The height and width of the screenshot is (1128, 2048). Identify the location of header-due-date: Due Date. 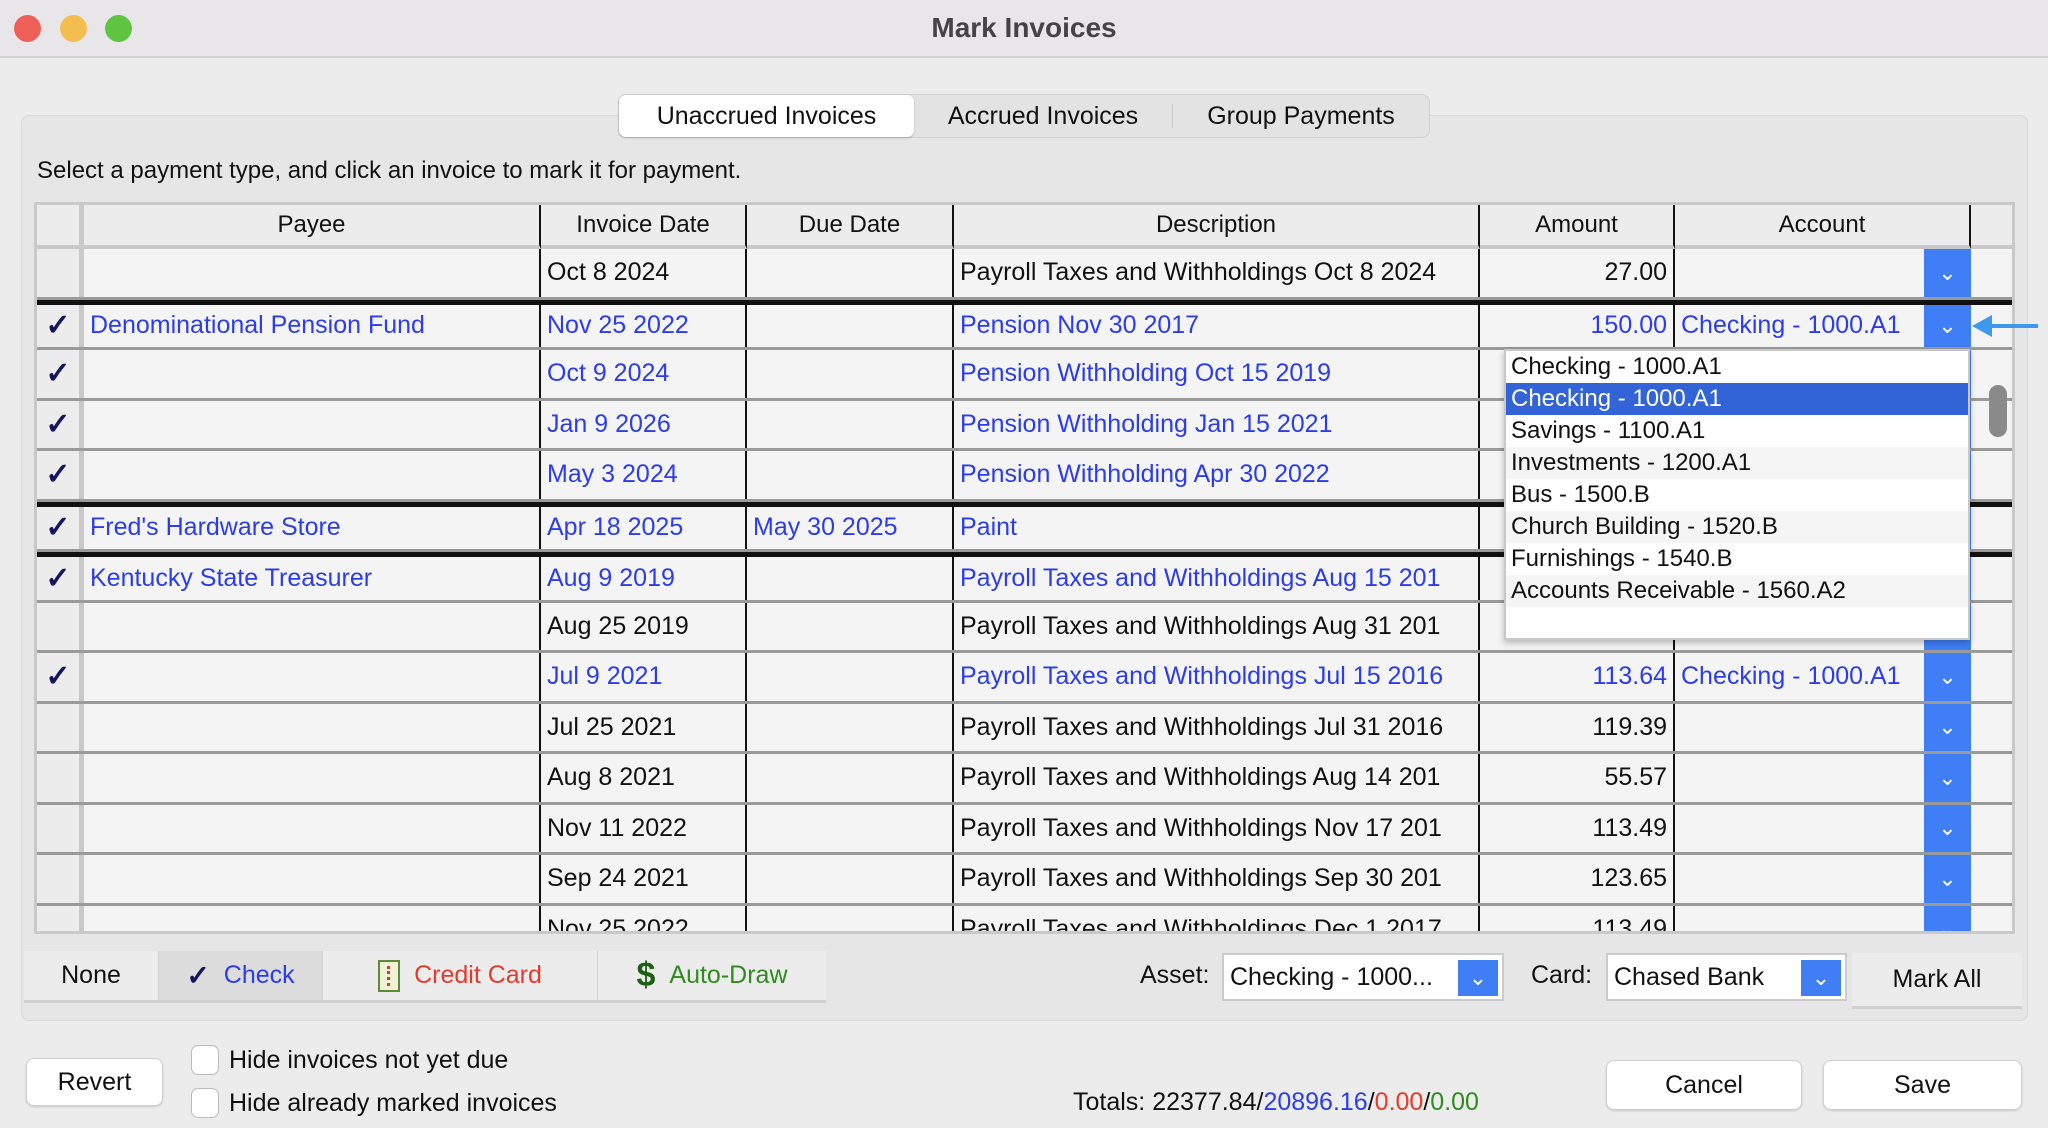
(850, 227).